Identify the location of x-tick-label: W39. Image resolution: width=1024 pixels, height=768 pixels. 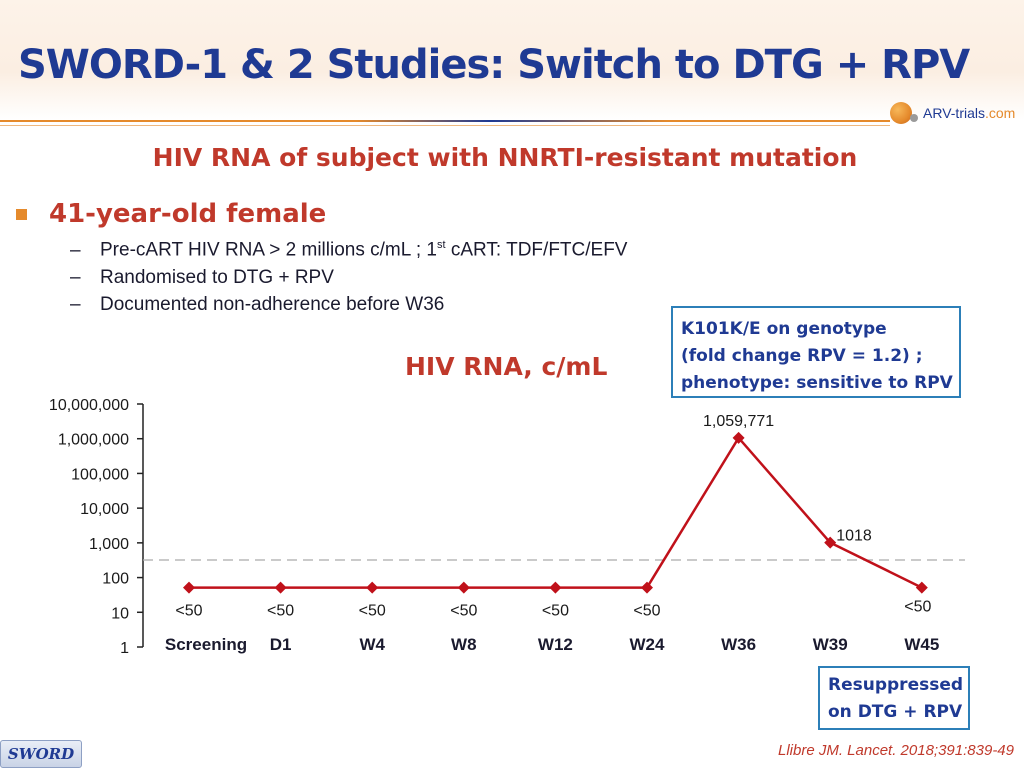
(830, 644).